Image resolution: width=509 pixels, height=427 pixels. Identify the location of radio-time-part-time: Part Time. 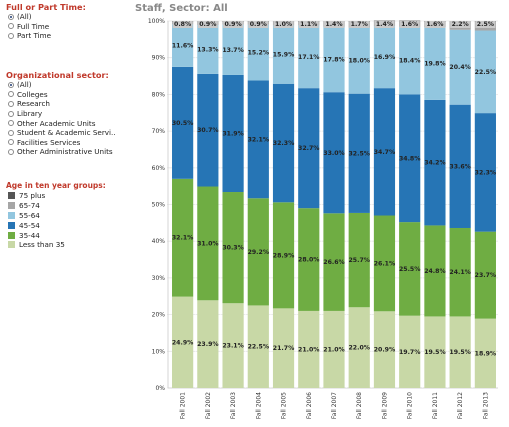
(29, 36).